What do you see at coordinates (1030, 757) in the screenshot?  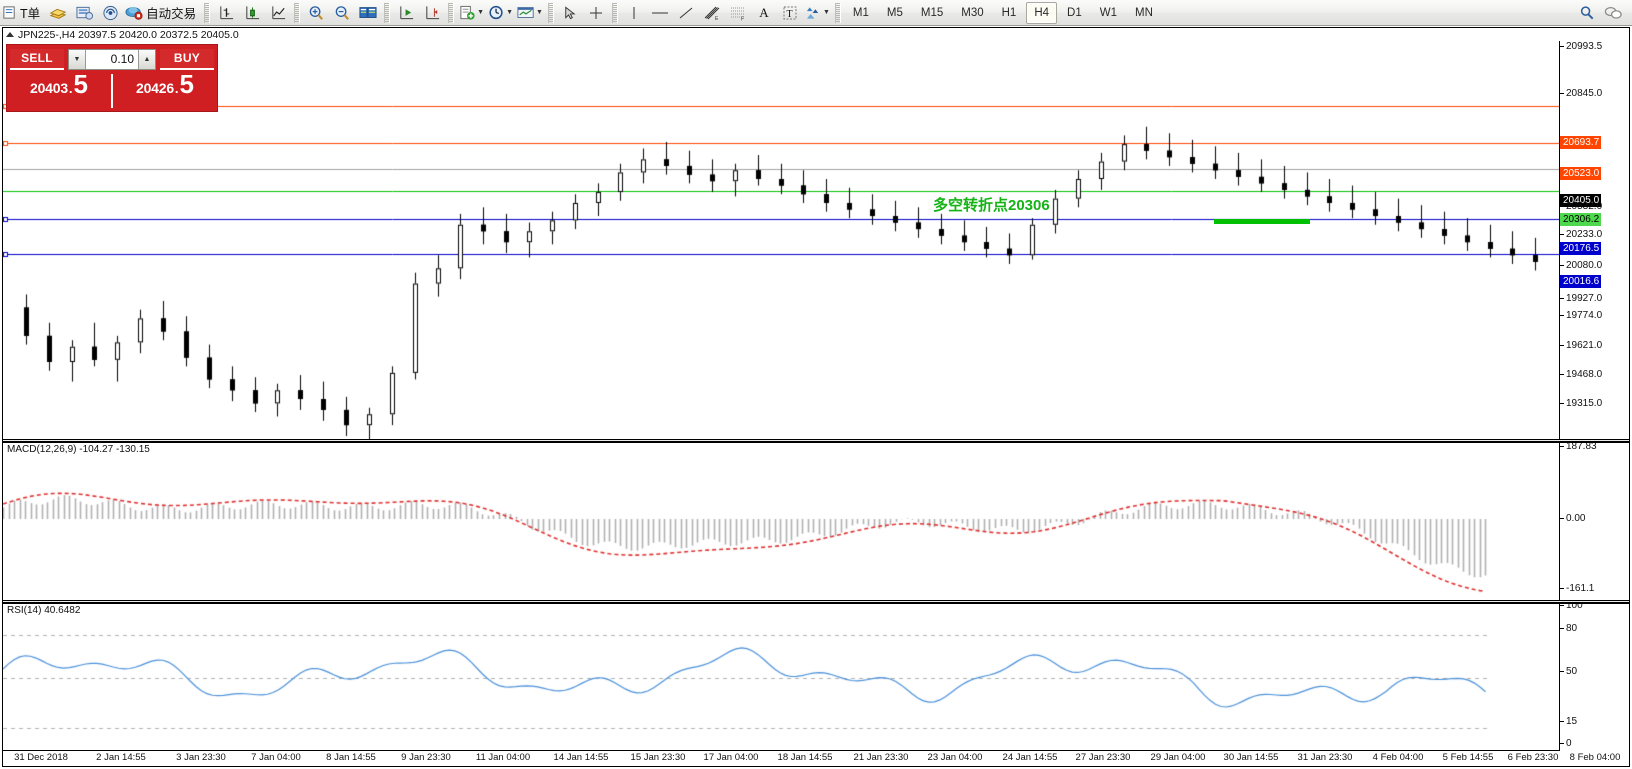 I see `time-axis-label: 24 Jan 14:55` at bounding box center [1030, 757].